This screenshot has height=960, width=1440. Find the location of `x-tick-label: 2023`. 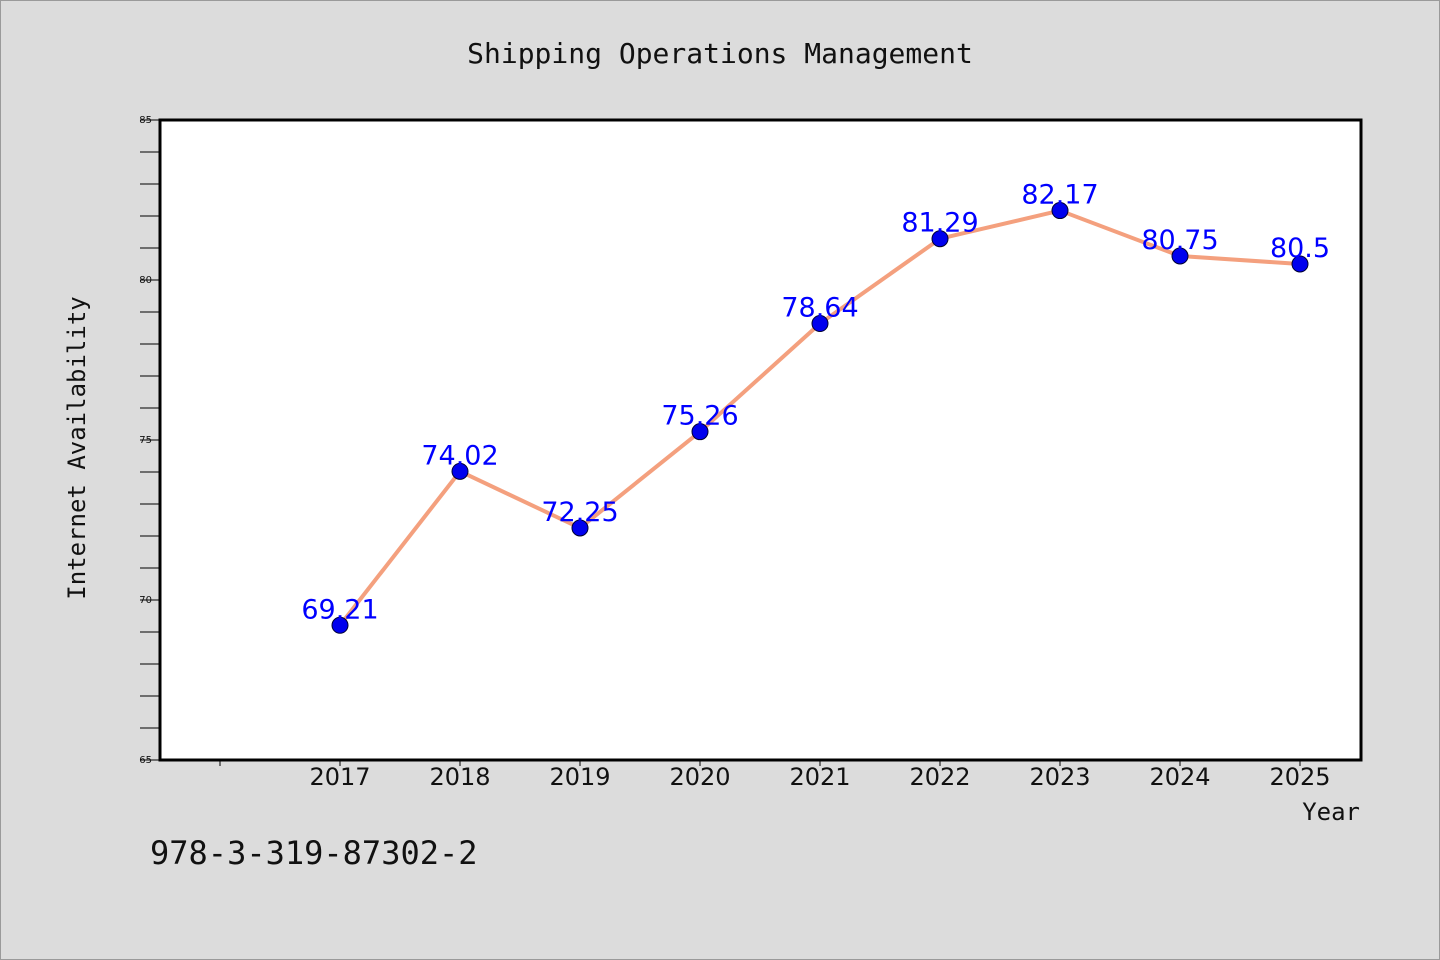

x-tick-label: 2023 is located at coordinates (1059, 777).